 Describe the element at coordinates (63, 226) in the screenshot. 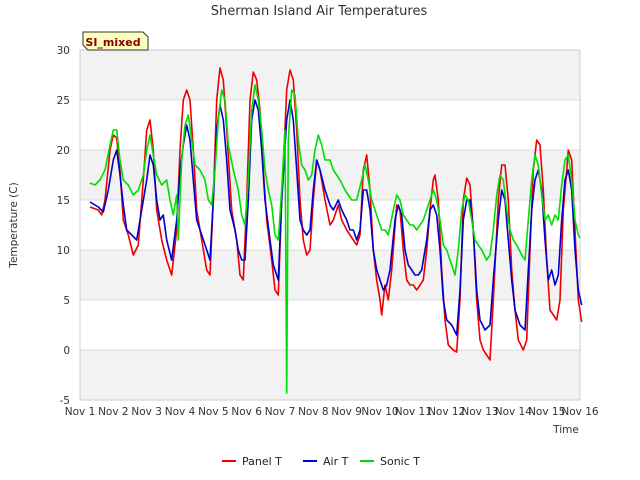

I see `y-tick-labels: -5 0 5 10 15 20 25 30` at that location.